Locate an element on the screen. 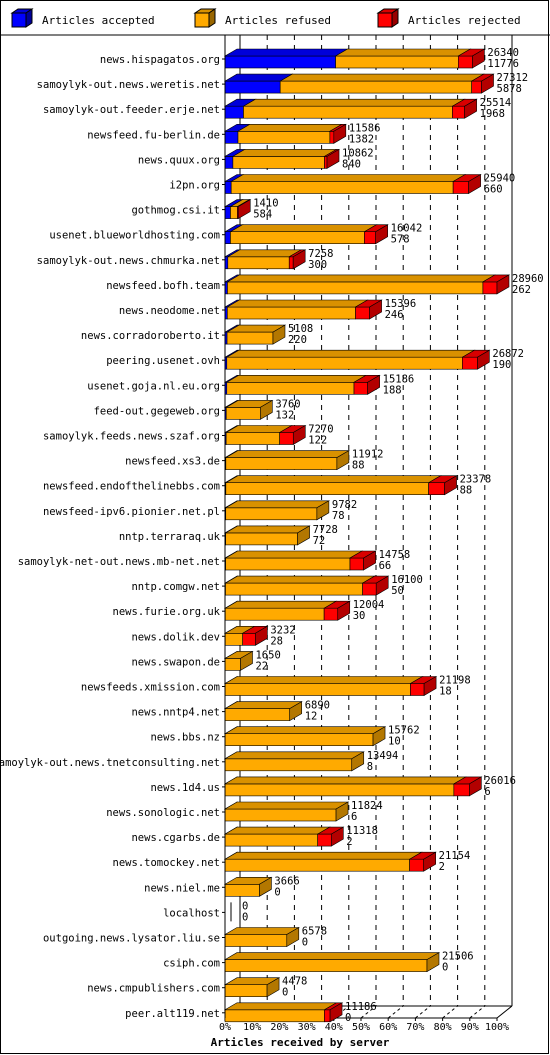 The image size is (550, 1055). x-tick-label: 100% is located at coordinates (497, 1027).